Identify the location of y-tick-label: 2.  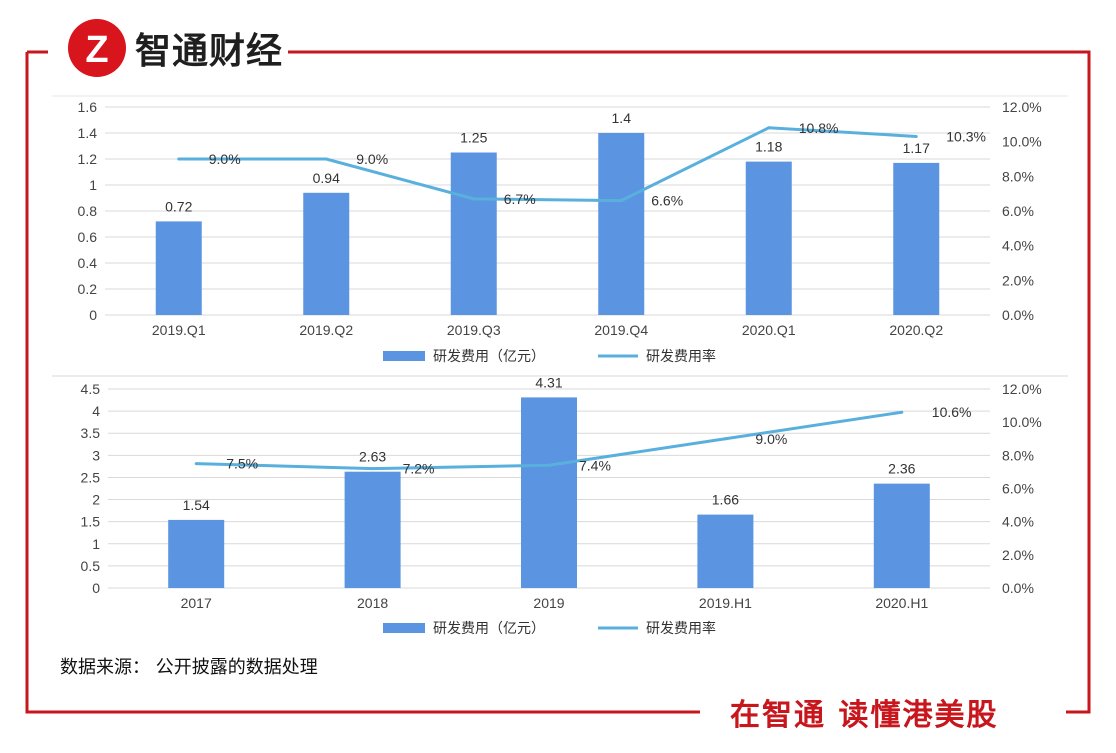
(96, 500).